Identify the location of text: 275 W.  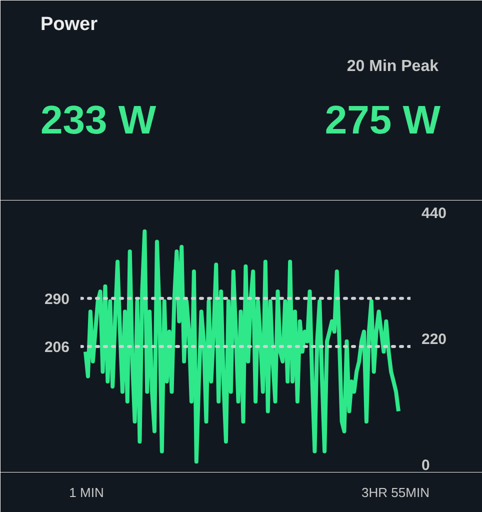
(382, 120).